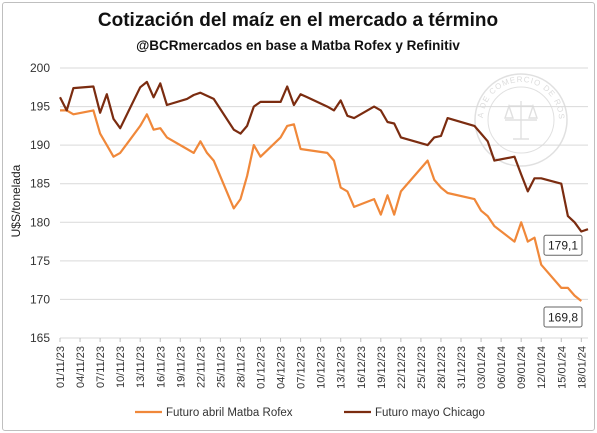  Describe the element at coordinates (430, 413) in the screenshot. I see `legend-label-mayo: Futuro mayo Chicago` at that location.